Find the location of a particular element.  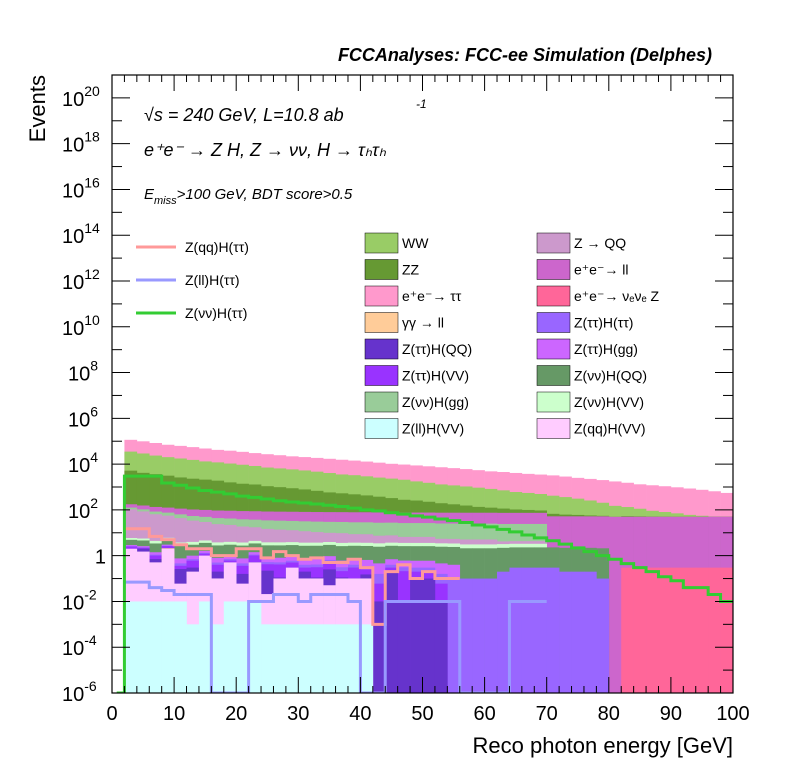

legend-label-z-ll-h: Z(ll)H(ττ) is located at coordinates (212, 280).